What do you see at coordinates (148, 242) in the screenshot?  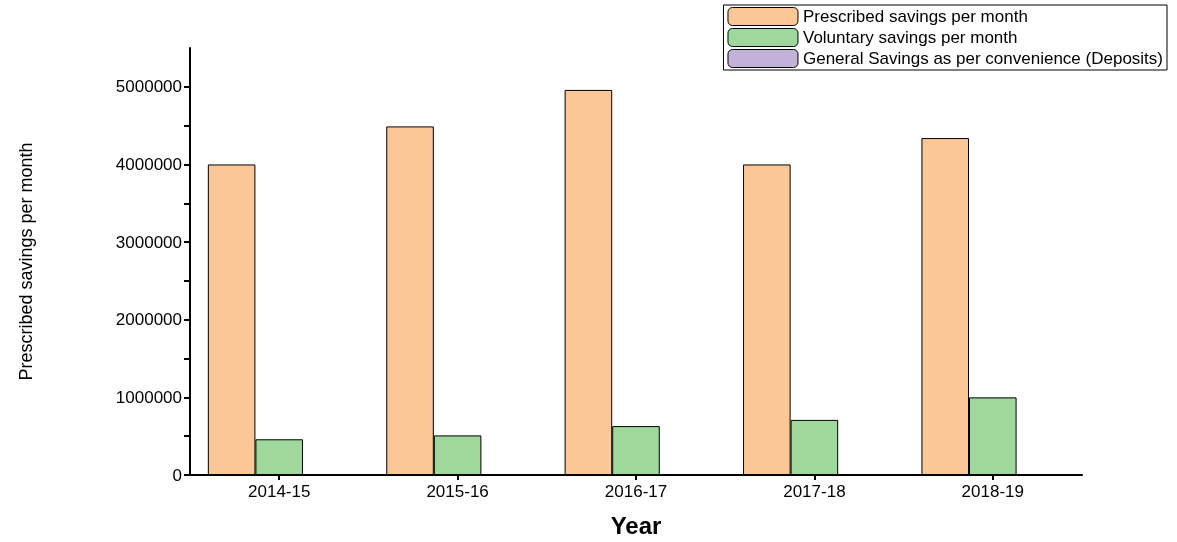 I see `y-tick-label: 3000000` at bounding box center [148, 242].